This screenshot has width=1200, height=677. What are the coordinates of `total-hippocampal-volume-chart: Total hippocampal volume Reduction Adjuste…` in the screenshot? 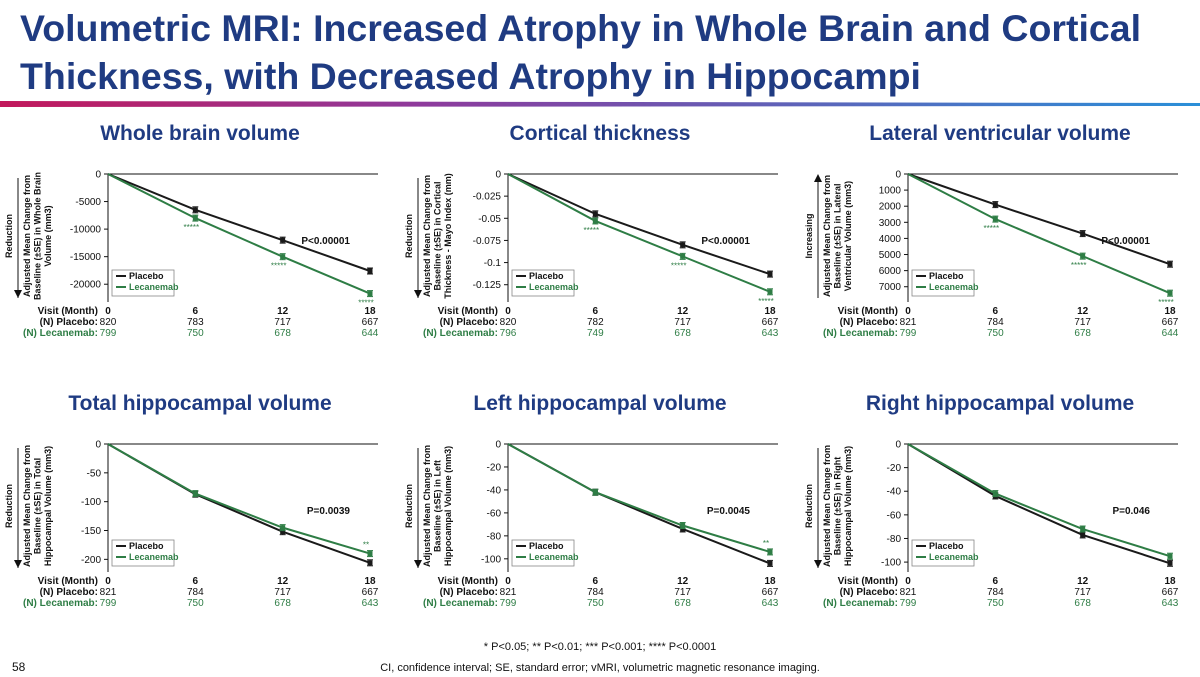 It's located at (191, 500).